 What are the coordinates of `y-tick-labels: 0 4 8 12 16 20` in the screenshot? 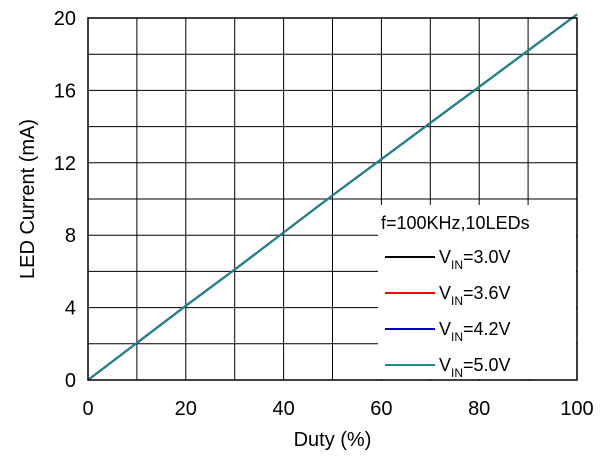 It's located at (65, 200).